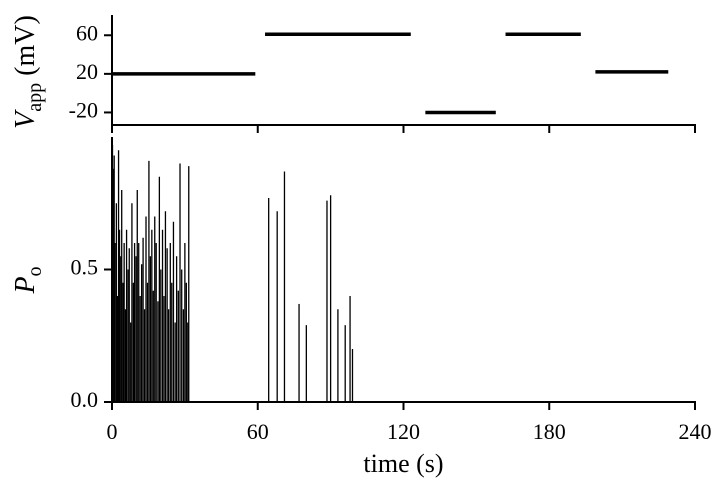 This screenshot has height=486, width=720. I want to click on y-tick-label: 0.0, so click(85, 399).